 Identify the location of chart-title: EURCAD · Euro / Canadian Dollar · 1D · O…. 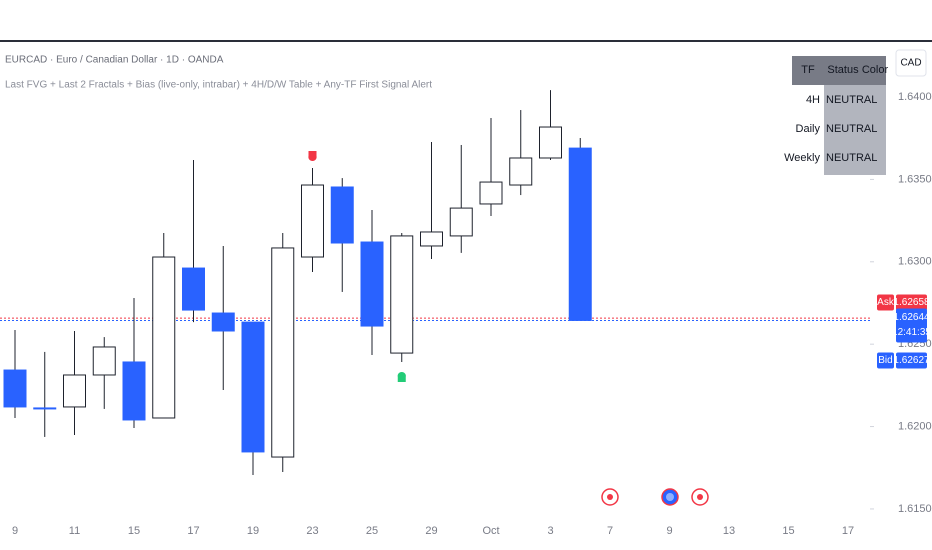
(114, 60).